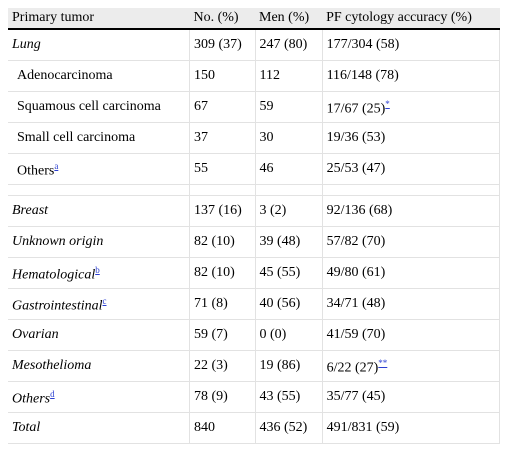 The image size is (510, 449). What do you see at coordinates (411, 76) in the screenshot?
I see `table-cell: 116/148 (78)` at bounding box center [411, 76].